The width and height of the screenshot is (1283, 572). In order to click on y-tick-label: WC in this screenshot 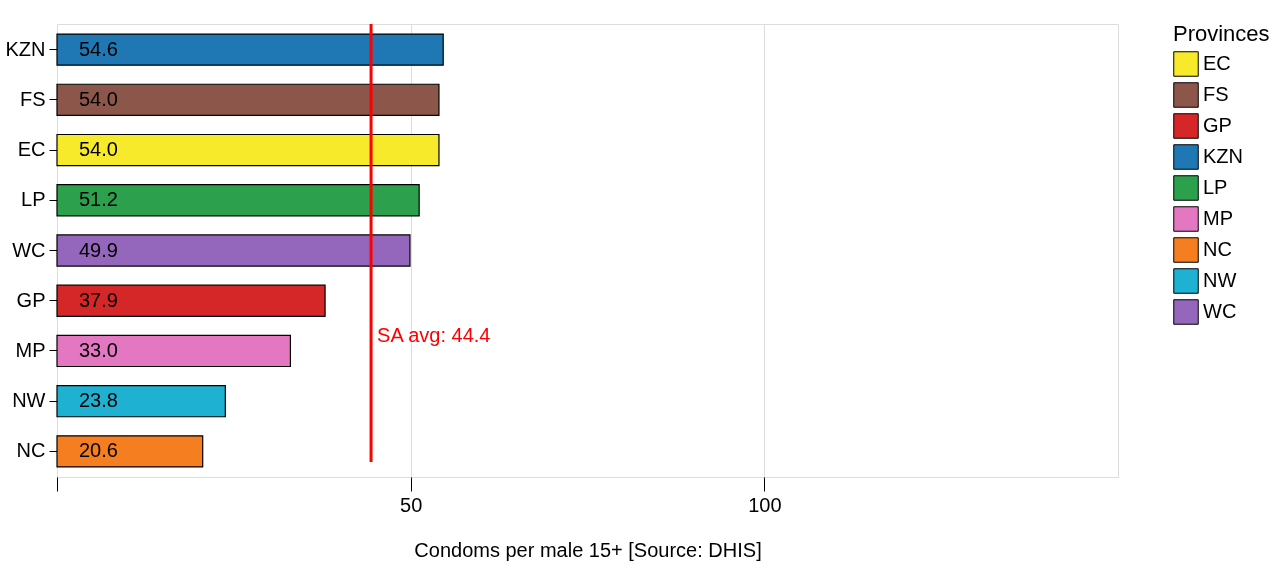, I will do `click(29, 249)`.